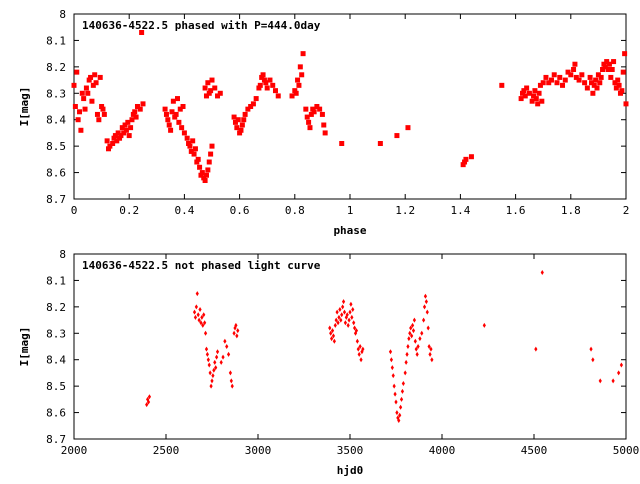 The height and width of the screenshot is (484, 640). Describe the element at coordinates (24, 107) in the screenshot. I see `y-axis-label: I[mag]` at that location.